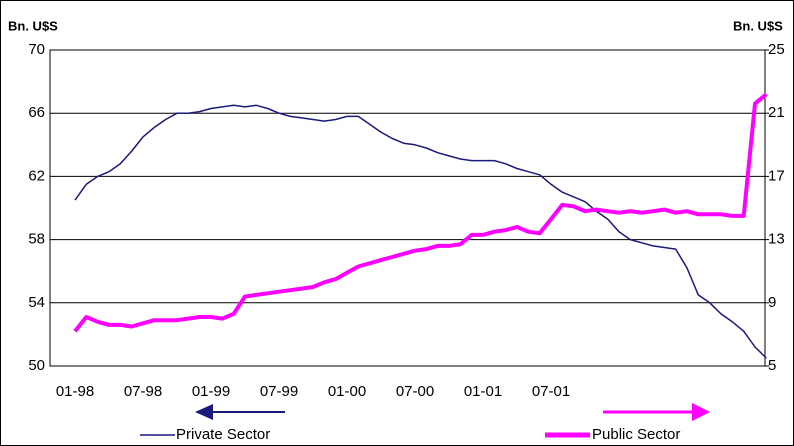 The height and width of the screenshot is (446, 794). Describe the element at coordinates (776, 112) in the screenshot. I see `y2-tick-label: 21` at that location.